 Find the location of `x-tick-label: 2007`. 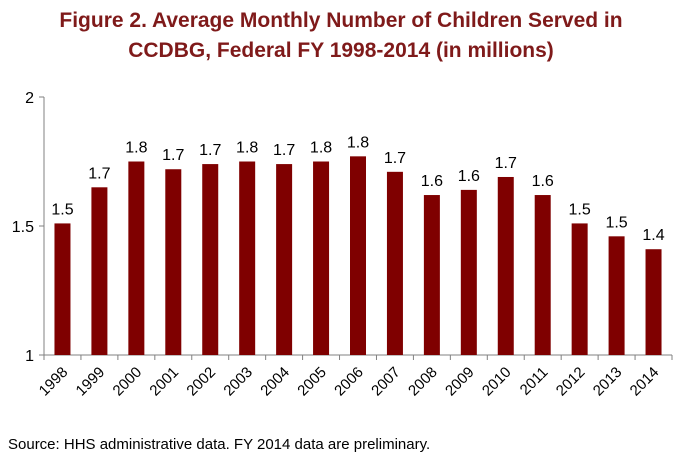

x-tick-label: 2007 is located at coordinates (386, 382).